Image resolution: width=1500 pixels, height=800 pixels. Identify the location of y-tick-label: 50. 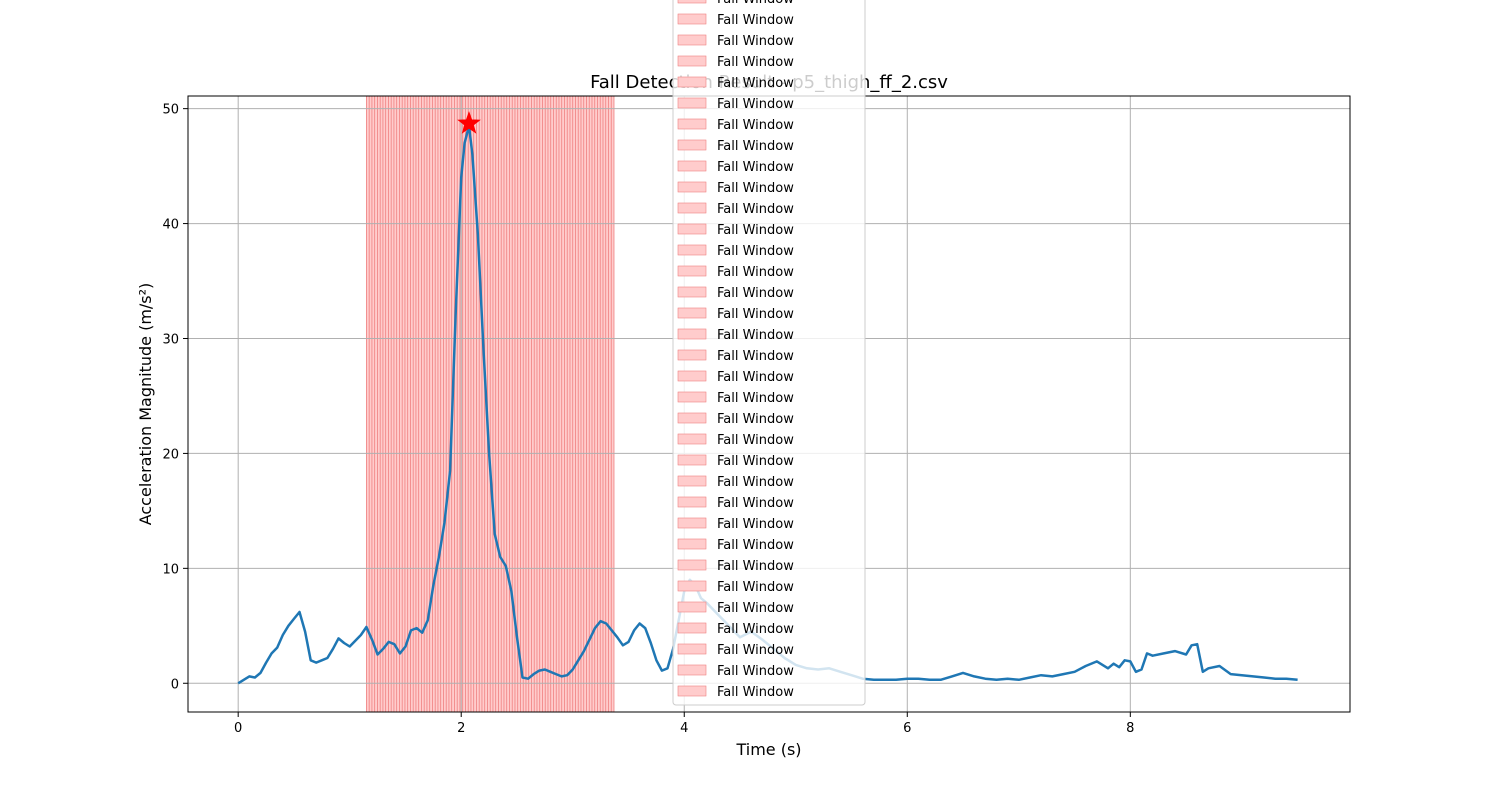
(170, 110).